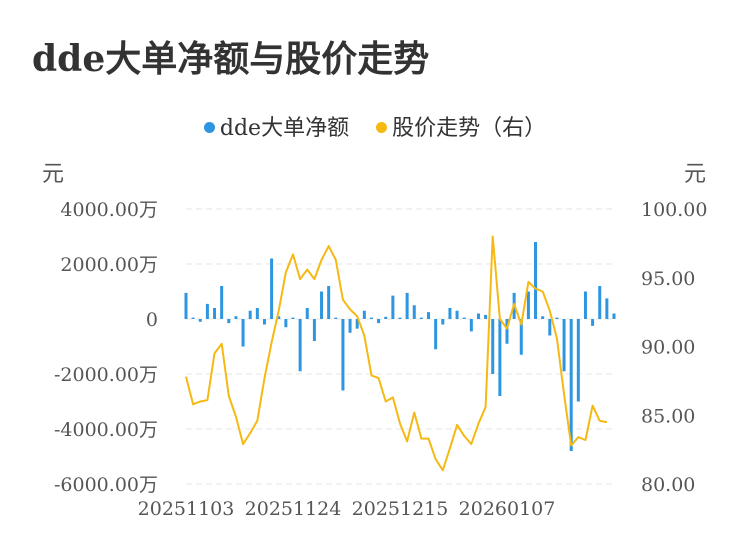  Describe the element at coordinates (152, 320) in the screenshot. I see `y-left-tick-label: 0` at that location.